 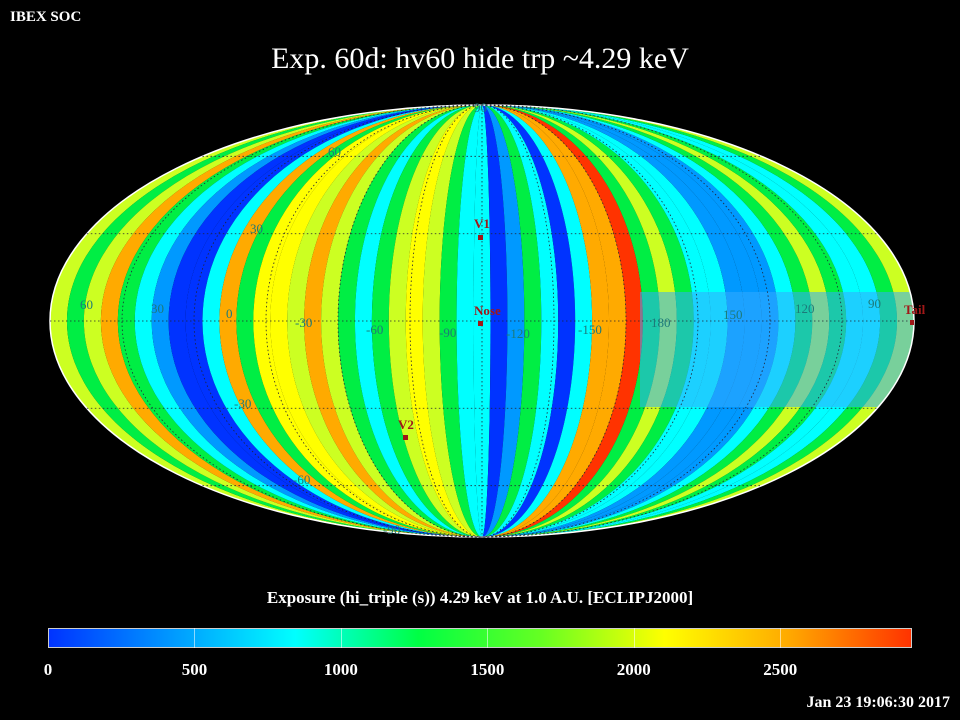 What do you see at coordinates (874, 303) in the screenshot?
I see `lon-label: 90` at bounding box center [874, 303].